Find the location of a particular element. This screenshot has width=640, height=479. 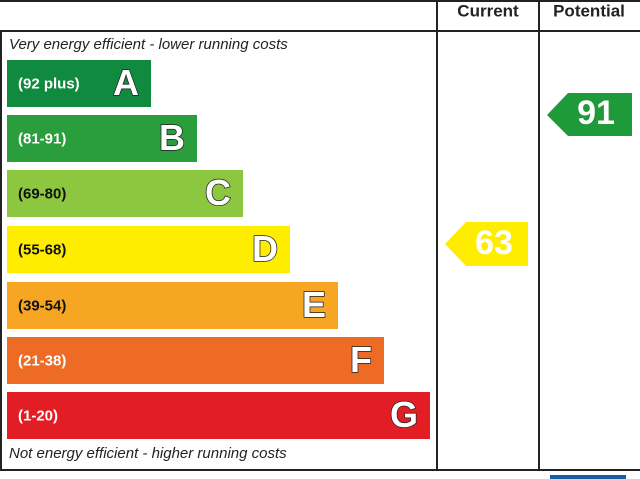

band-range: (39-54) is located at coordinates (42, 305).